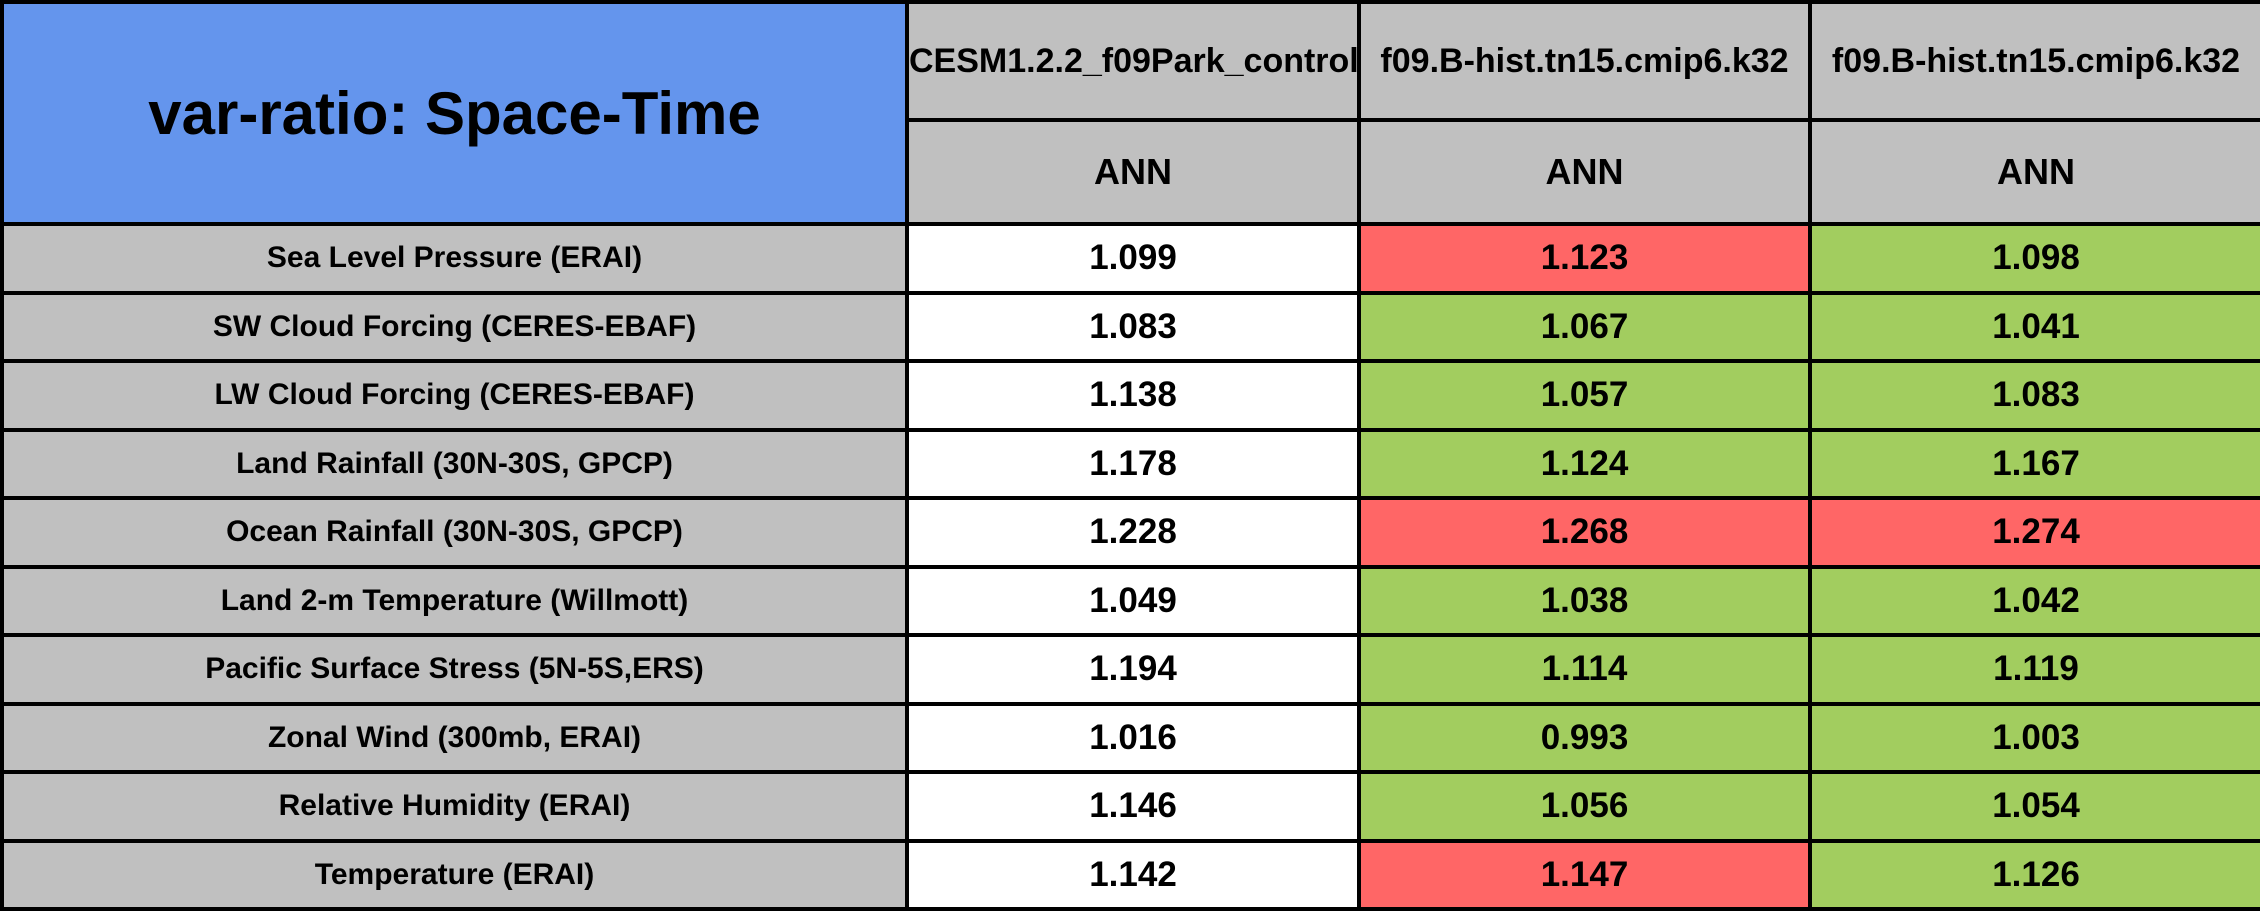  Describe the element at coordinates (454, 258) in the screenshot. I see `row-label: Sea Level Pressure (ERAI)` at that location.